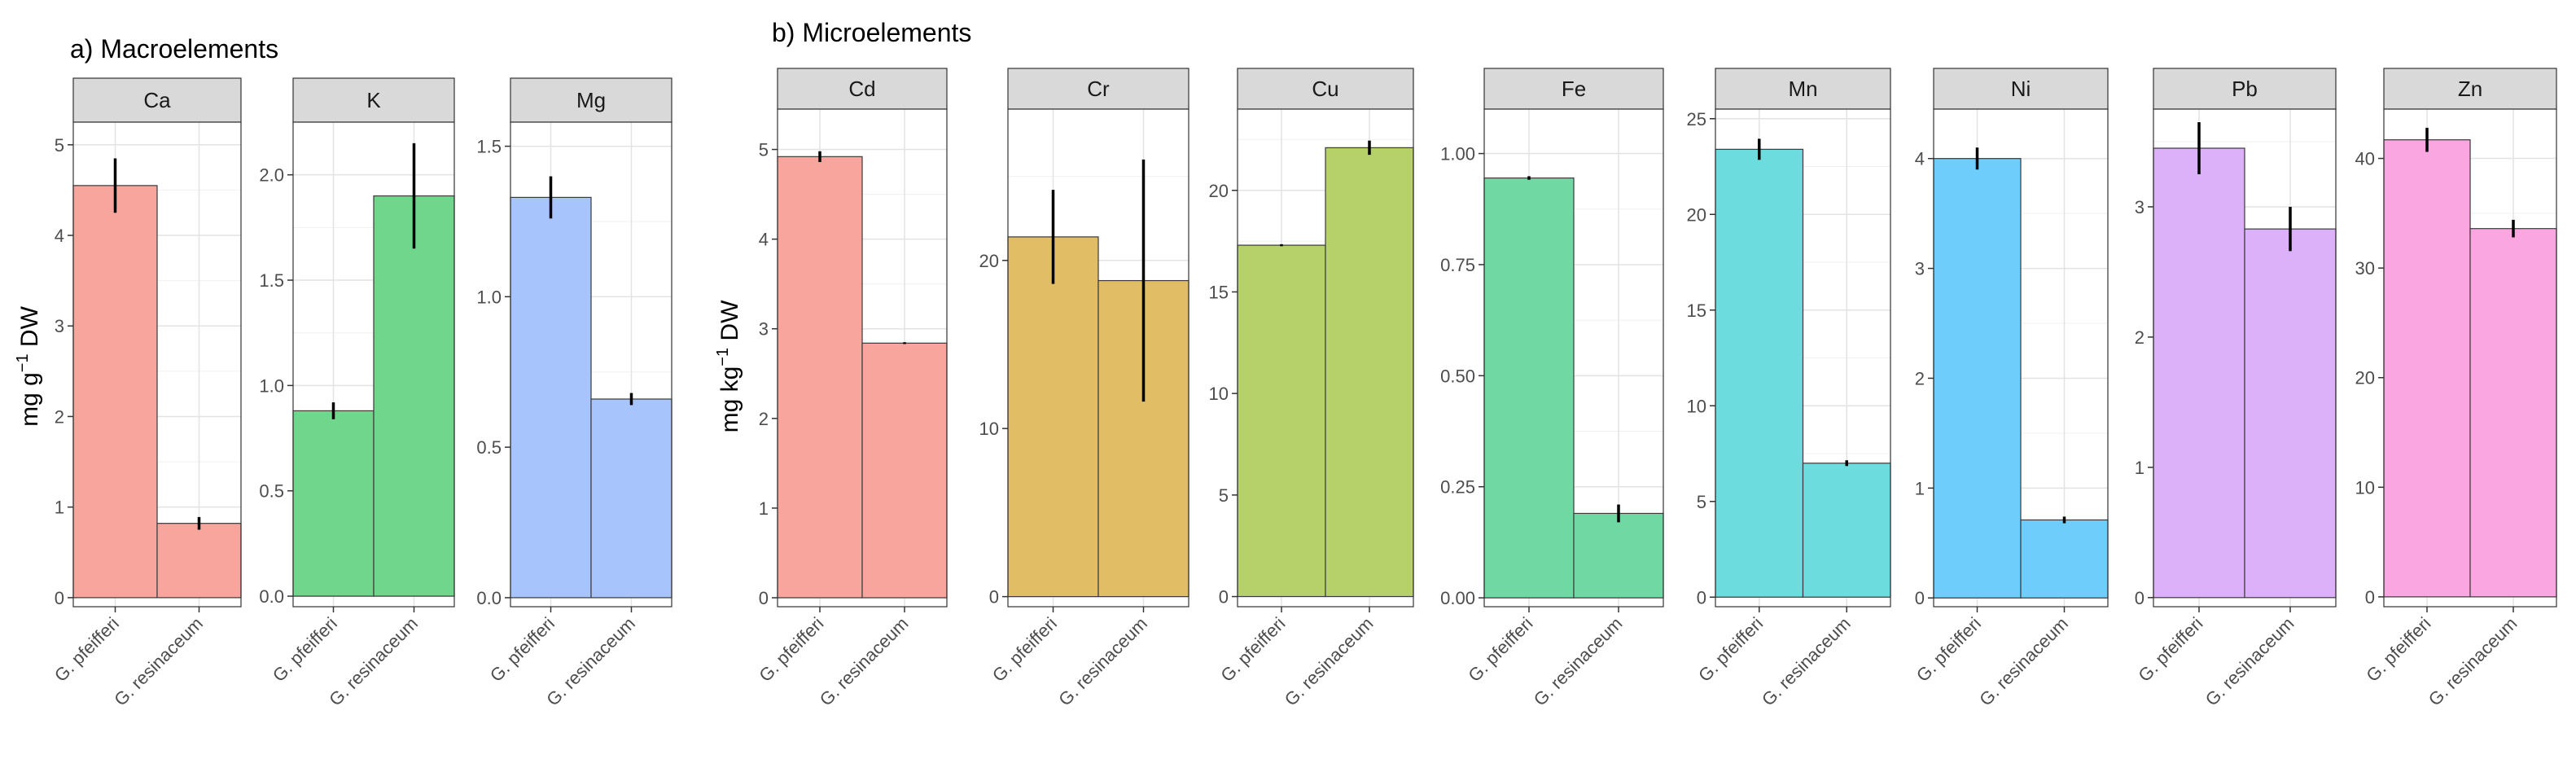  Describe the element at coordinates (2139, 598) in the screenshot. I see `y-tick-label-pb-0: 0` at that location.